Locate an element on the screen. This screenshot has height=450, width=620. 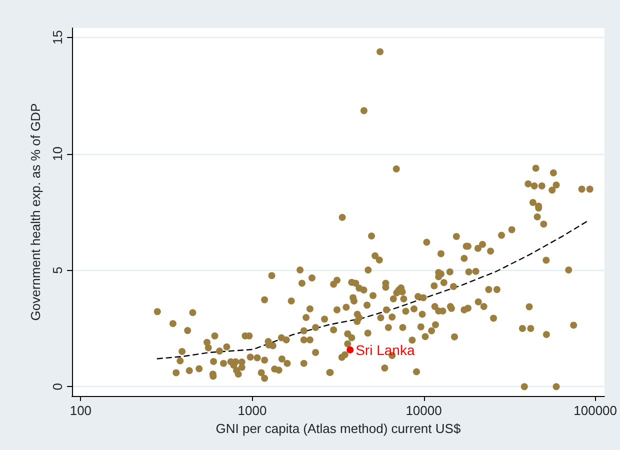
x-tick-label: 100000 is located at coordinates (596, 410).